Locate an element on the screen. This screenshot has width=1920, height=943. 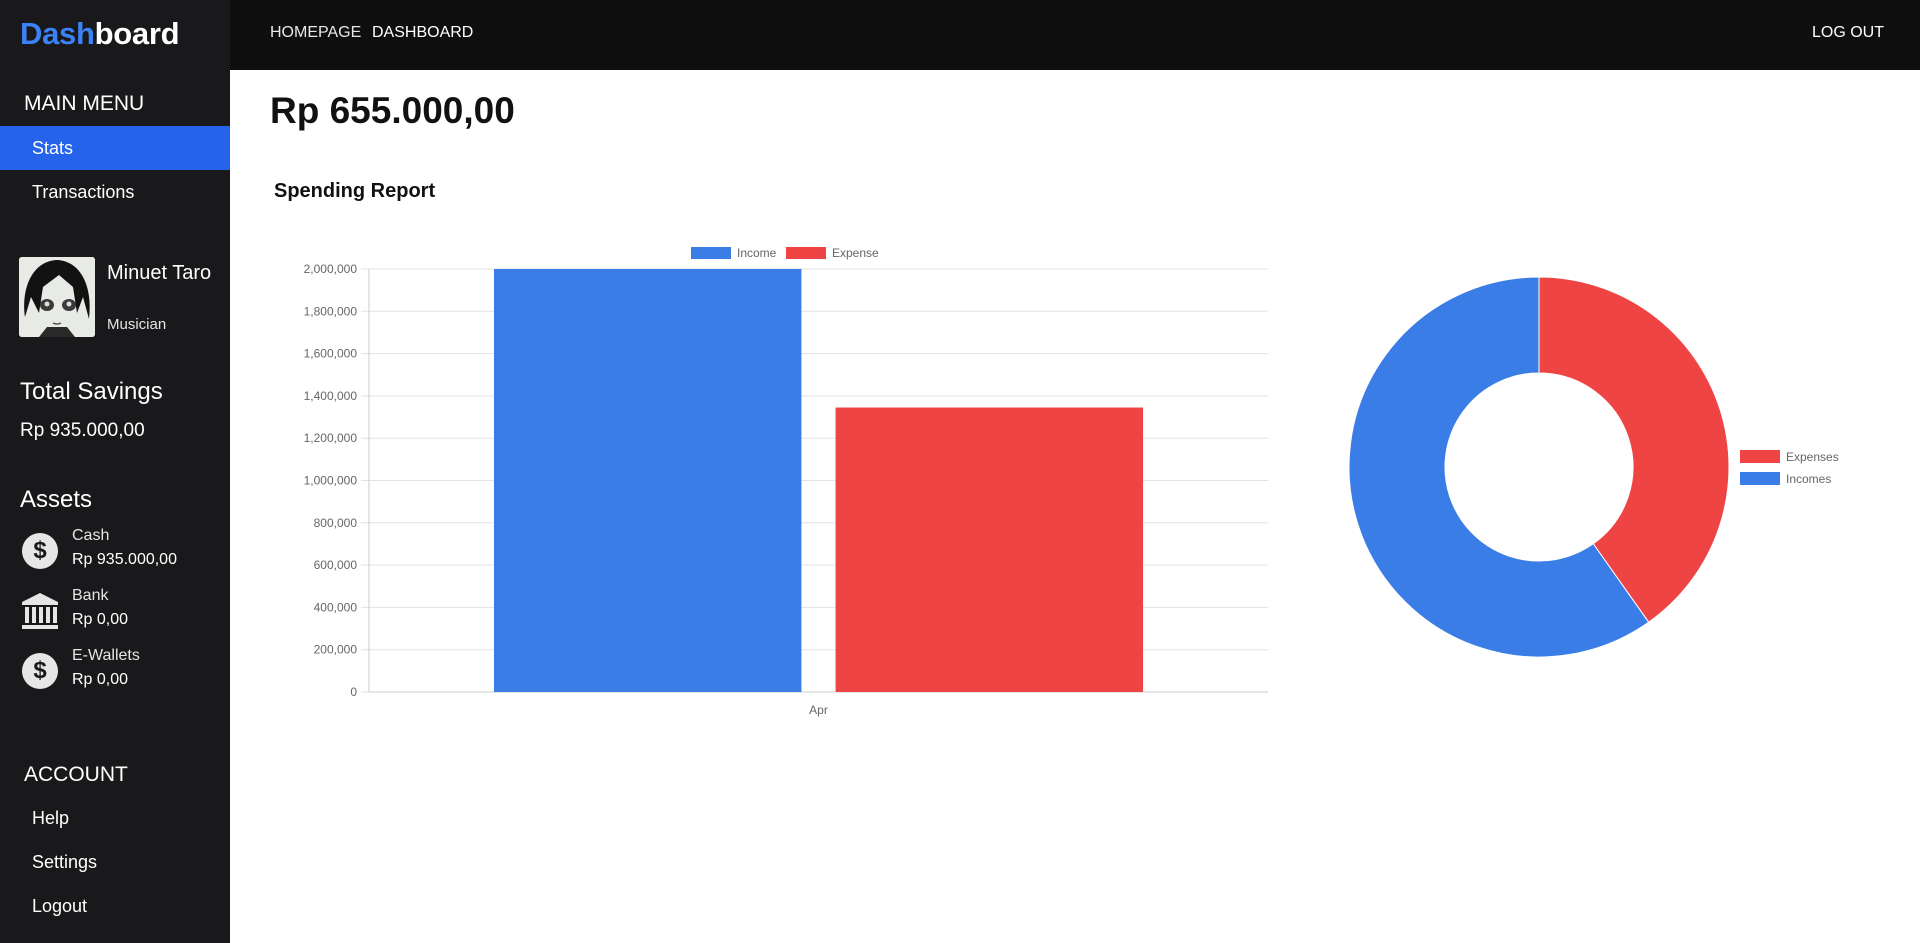
total-savings-value: Rp 935.000,00 is located at coordinates (82, 430).